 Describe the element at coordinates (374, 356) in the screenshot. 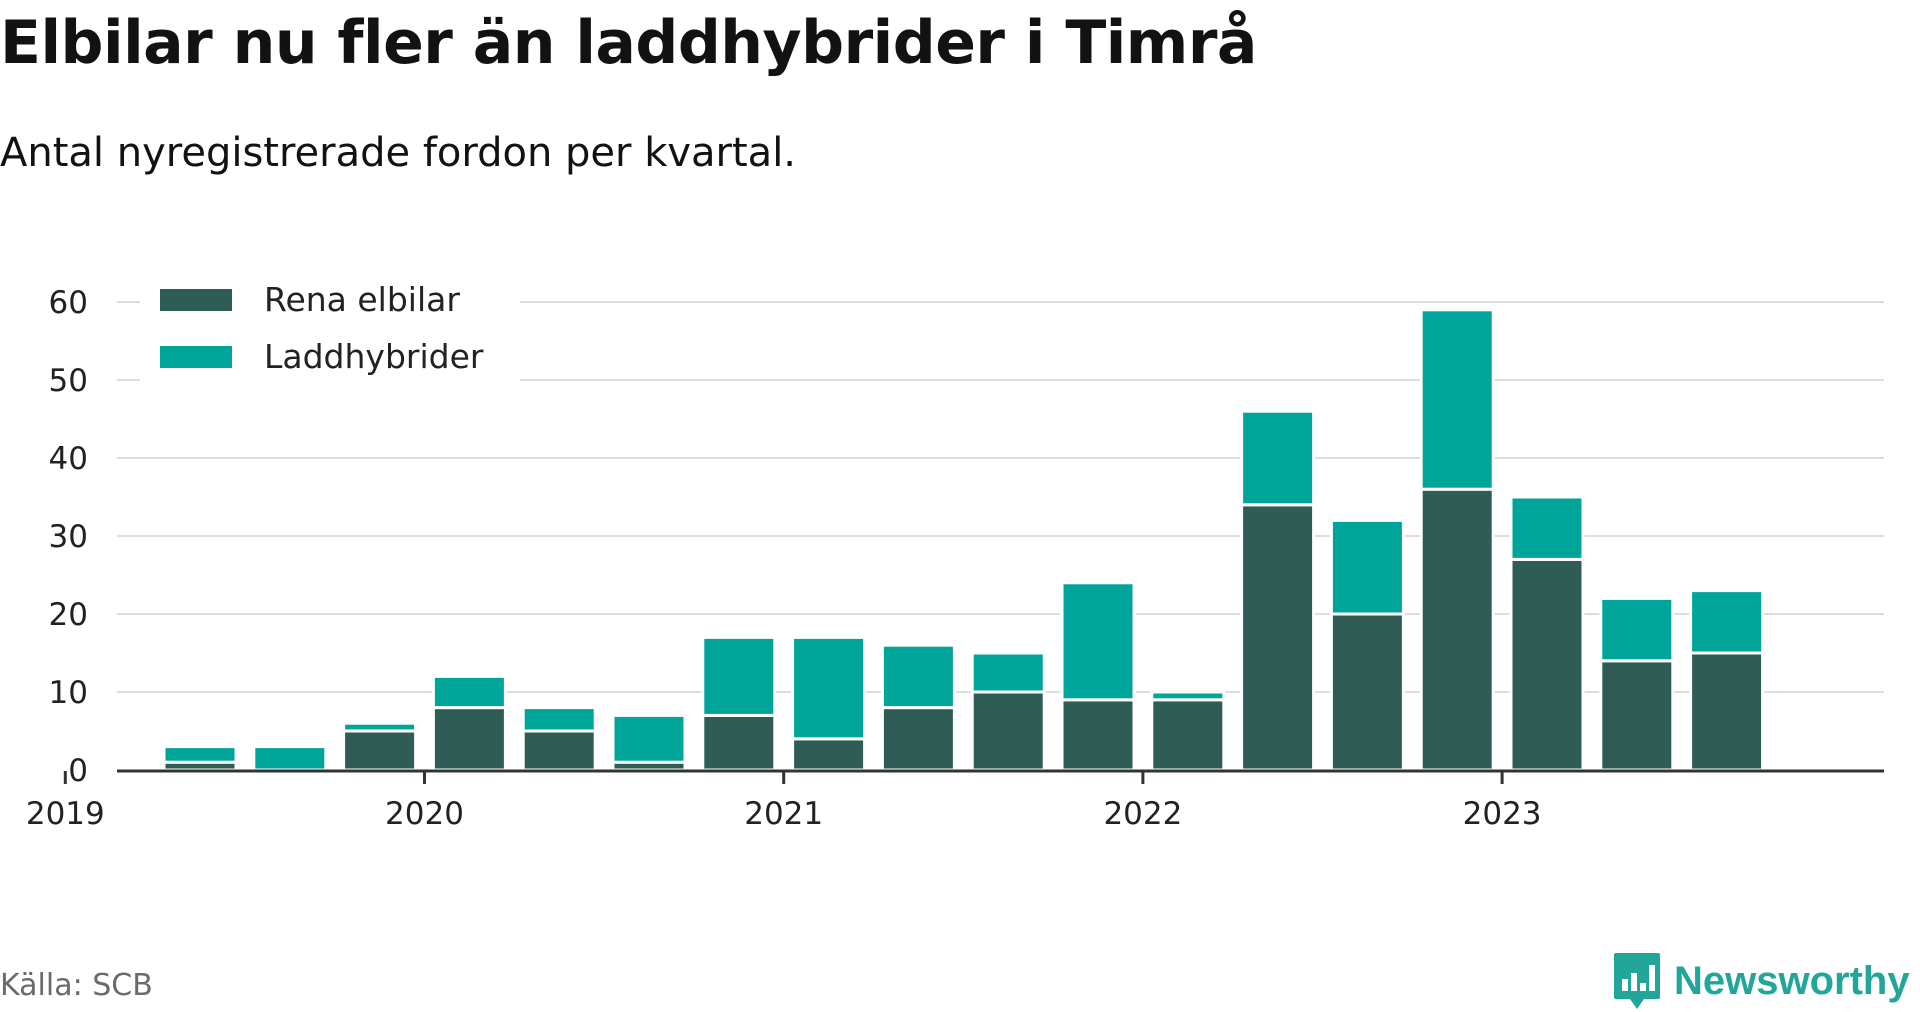

I see `legend-label-laddhybrider: Laddhybrider` at that location.